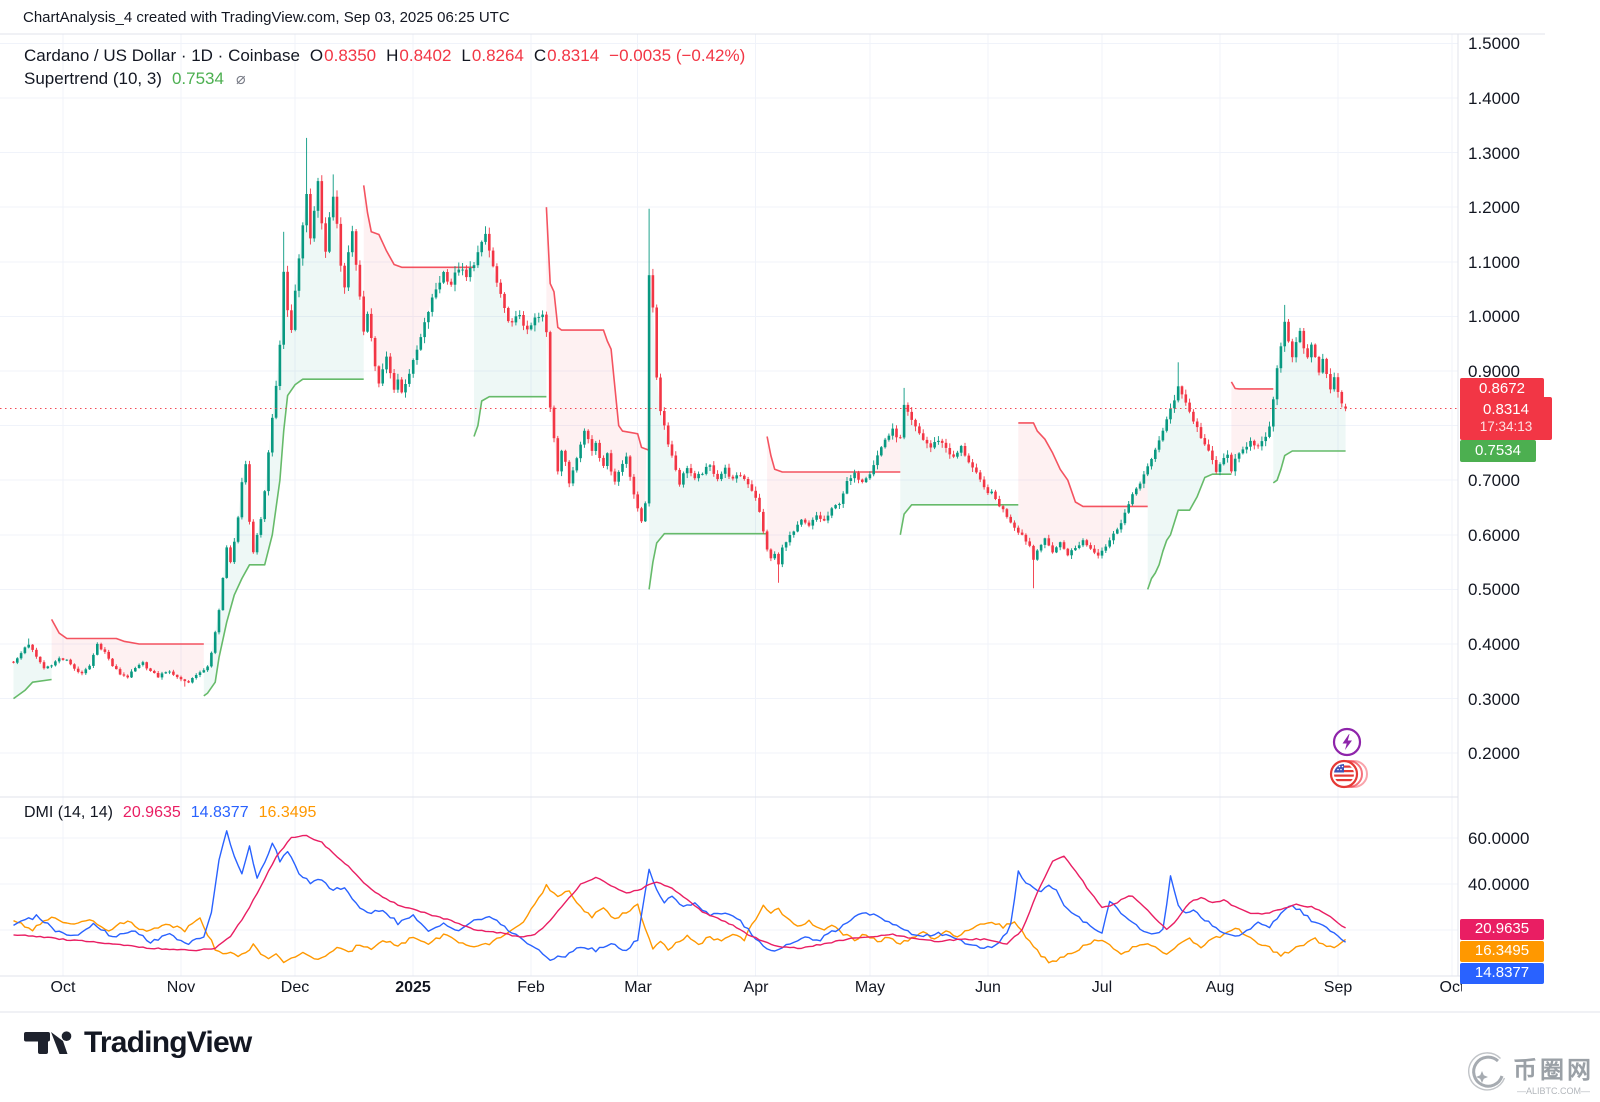 Image resolution: width=1600 pixels, height=1102 pixels. What do you see at coordinates (1502, 973) in the screenshot?
I see `dmi-plusdi-badge: 14.8377` at bounding box center [1502, 973].